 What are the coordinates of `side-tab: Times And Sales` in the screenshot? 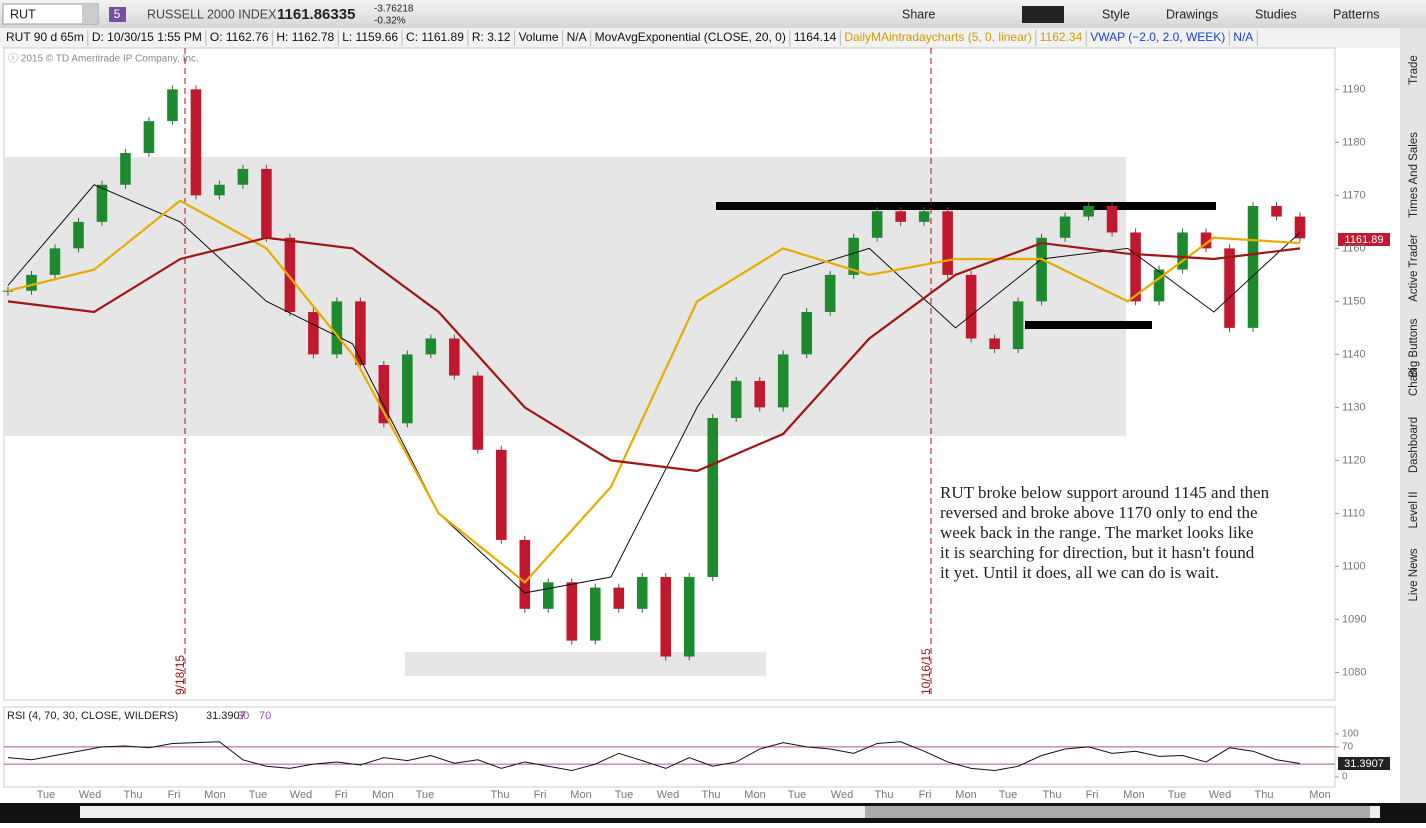 It's located at (1414, 175).